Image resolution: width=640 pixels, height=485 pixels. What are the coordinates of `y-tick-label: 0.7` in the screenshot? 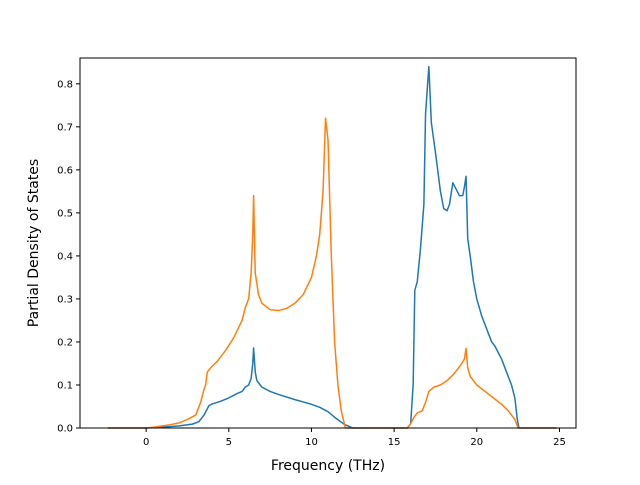 It's located at (65, 127).